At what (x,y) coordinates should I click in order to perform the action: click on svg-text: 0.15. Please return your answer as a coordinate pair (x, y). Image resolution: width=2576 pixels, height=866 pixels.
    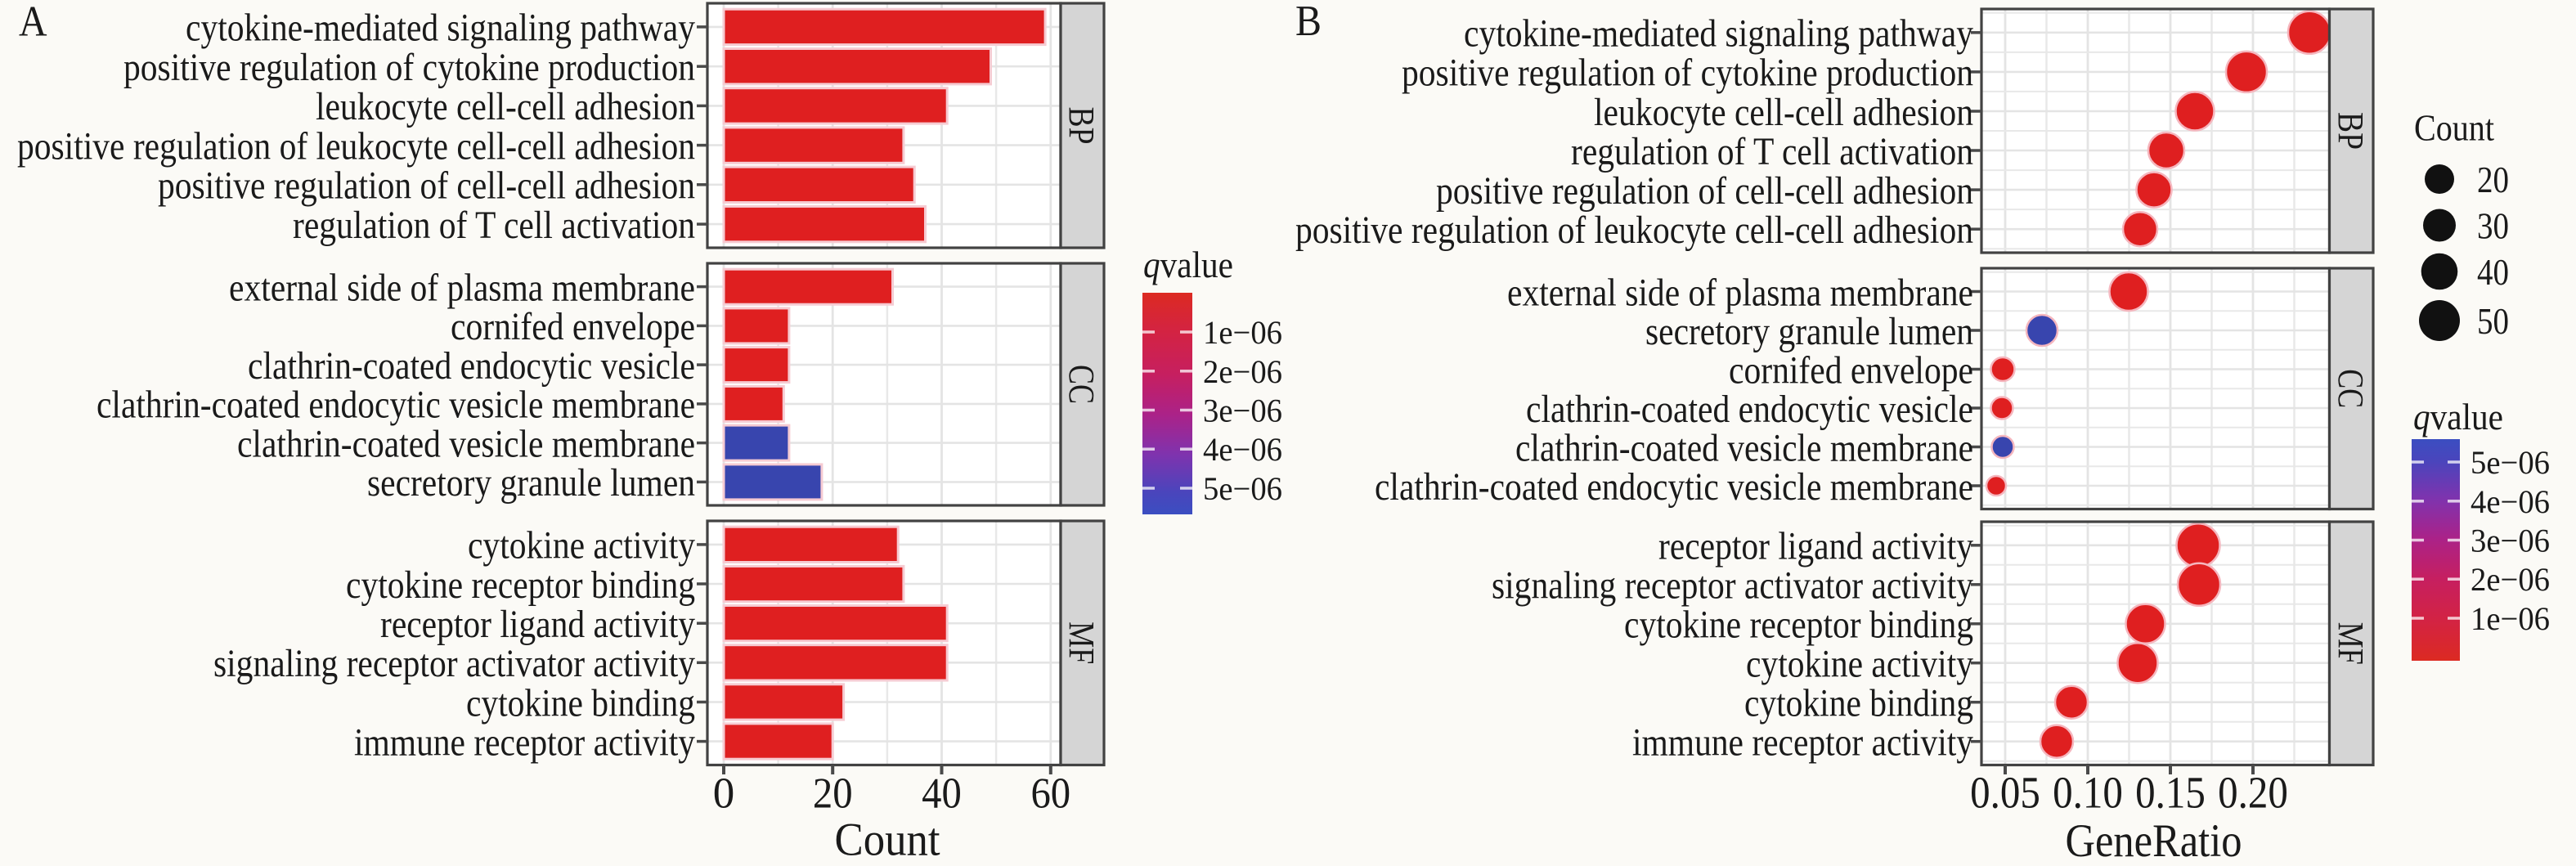
    Looking at the image, I should click on (2170, 792).